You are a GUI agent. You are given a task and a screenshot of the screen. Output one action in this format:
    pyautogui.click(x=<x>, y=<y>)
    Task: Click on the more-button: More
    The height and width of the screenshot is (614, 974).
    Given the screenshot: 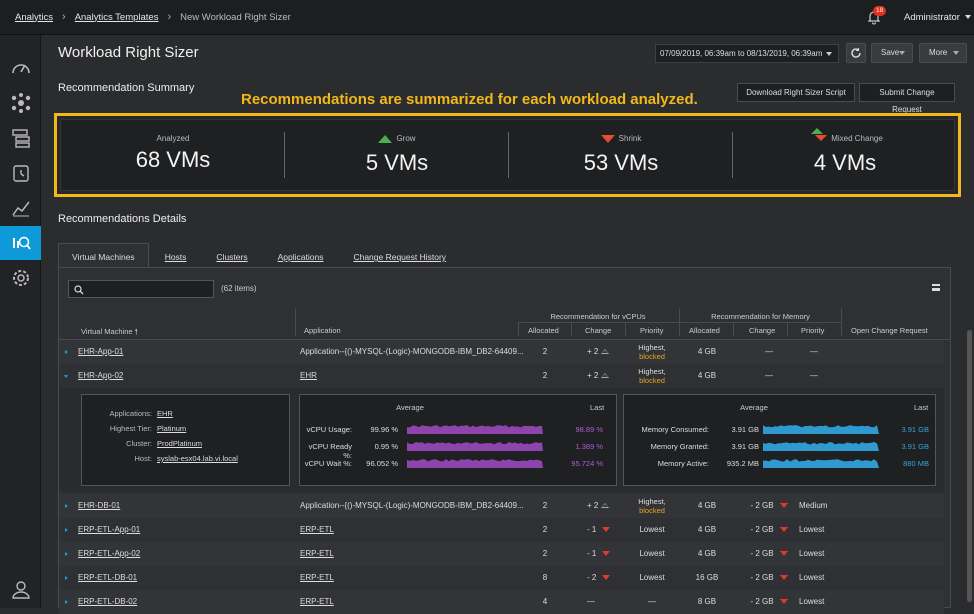 What is the action you would take?
    pyautogui.click(x=943, y=53)
    